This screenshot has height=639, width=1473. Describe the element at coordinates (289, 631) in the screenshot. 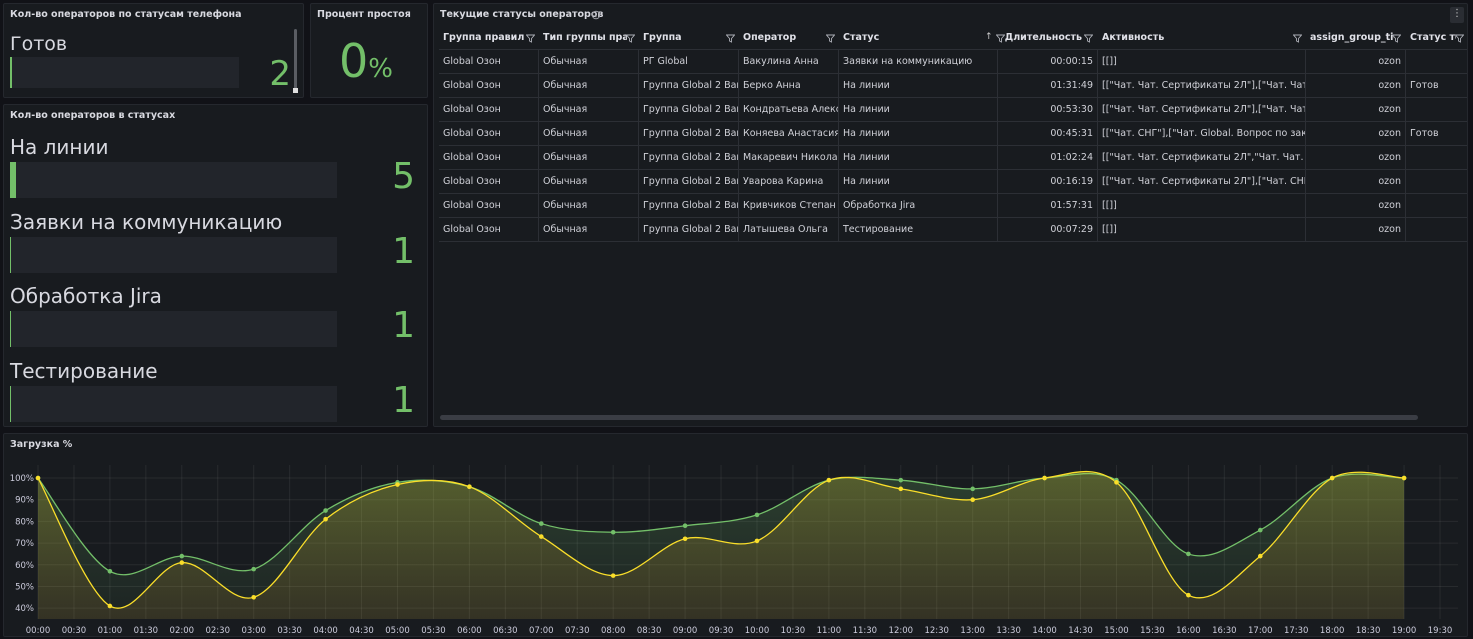

I see `x-tick-label: 03:30` at that location.